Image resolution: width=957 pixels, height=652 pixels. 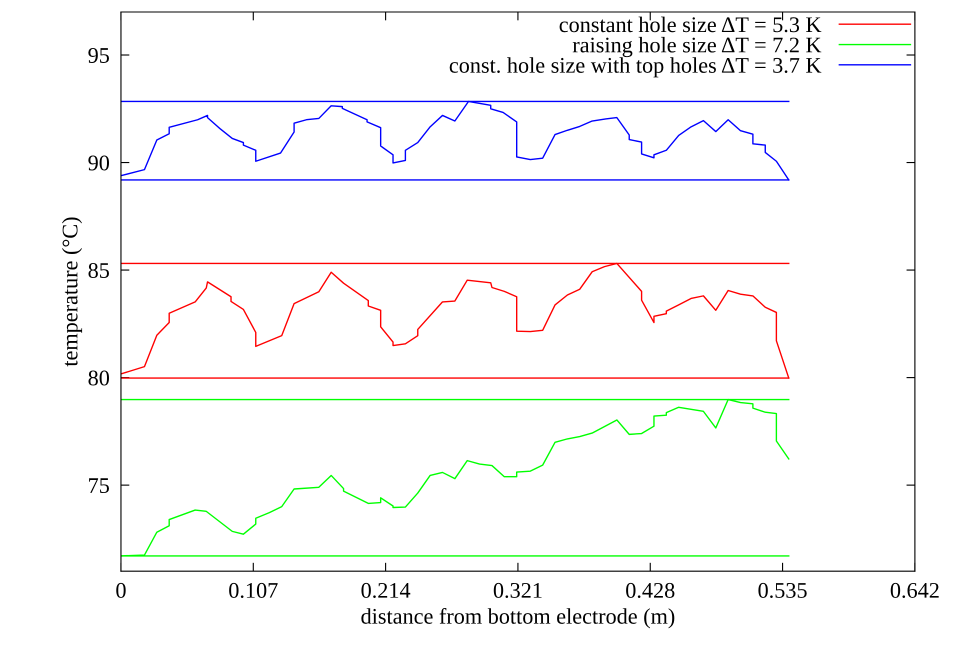 What do you see at coordinates (517, 618) in the screenshot?
I see `x-axis-title: distance from bottom electrode (m)` at bounding box center [517, 618].